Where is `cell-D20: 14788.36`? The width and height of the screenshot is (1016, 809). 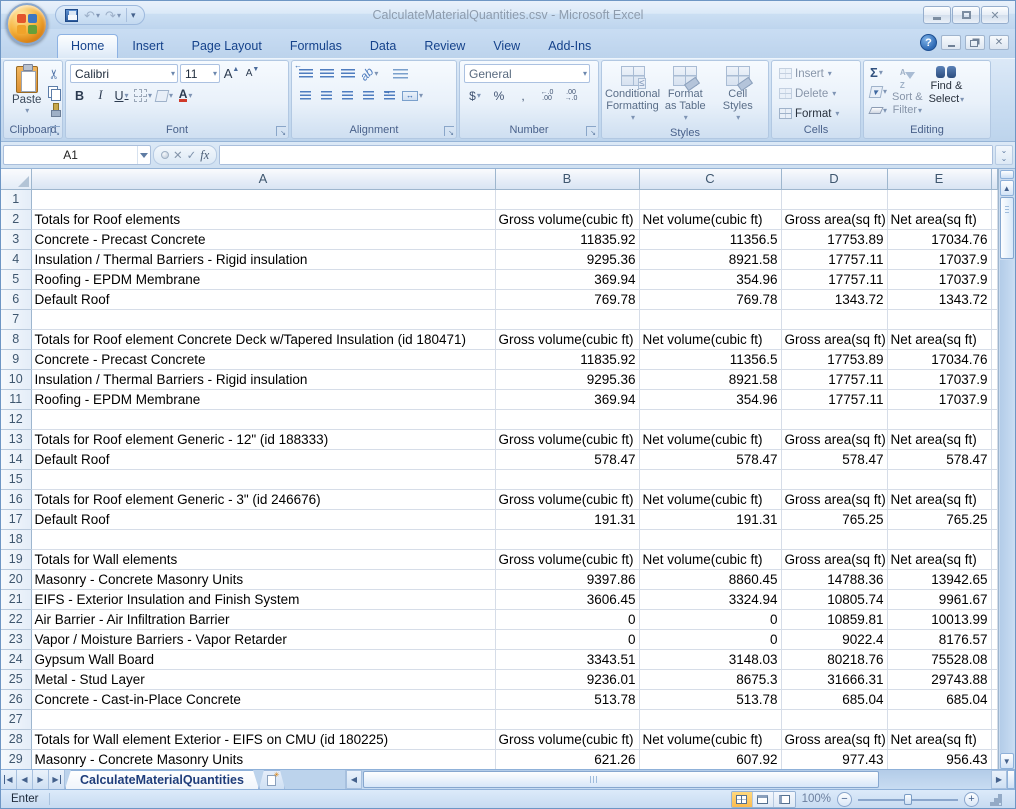
cell-D20: 14788.36 is located at coordinates (834, 579).